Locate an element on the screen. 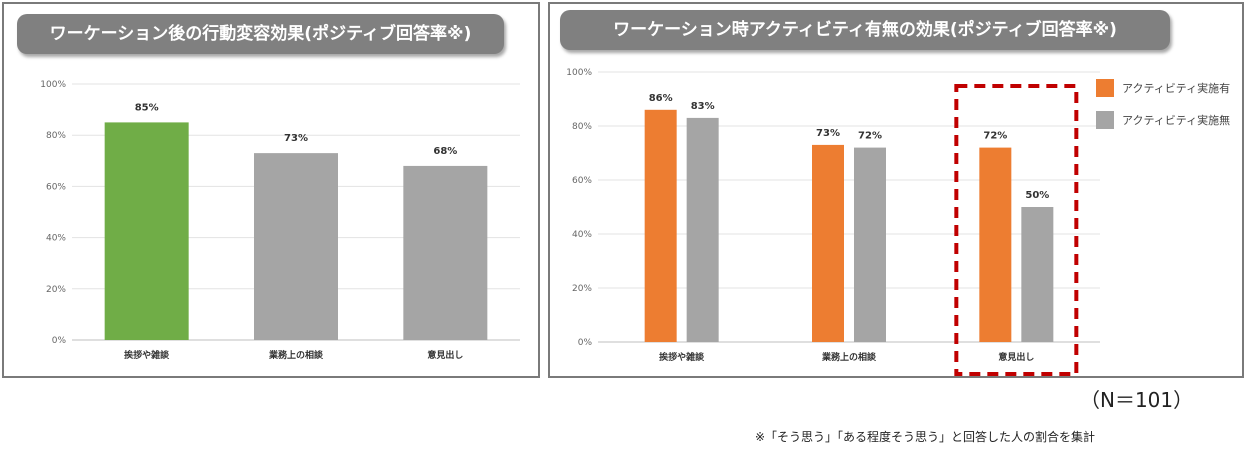  chart-title: ワーケーション時アクティビティ有無の効果(ポジティブ回答率※) is located at coordinates (865, 30).